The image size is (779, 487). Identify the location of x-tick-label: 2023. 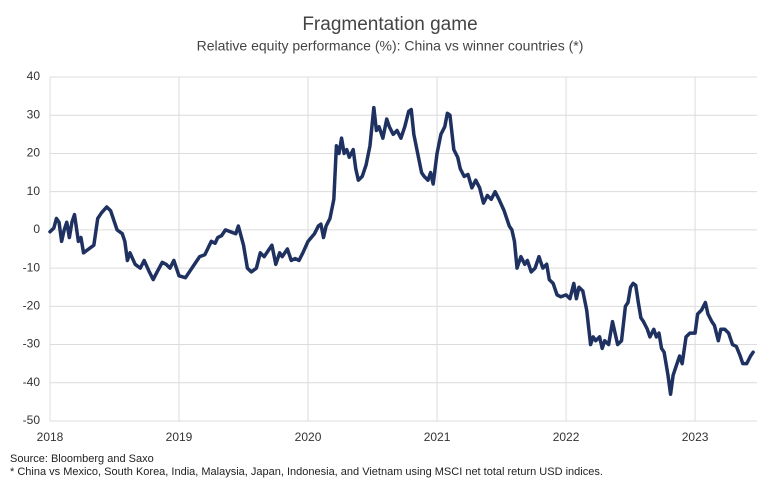
(695, 437).